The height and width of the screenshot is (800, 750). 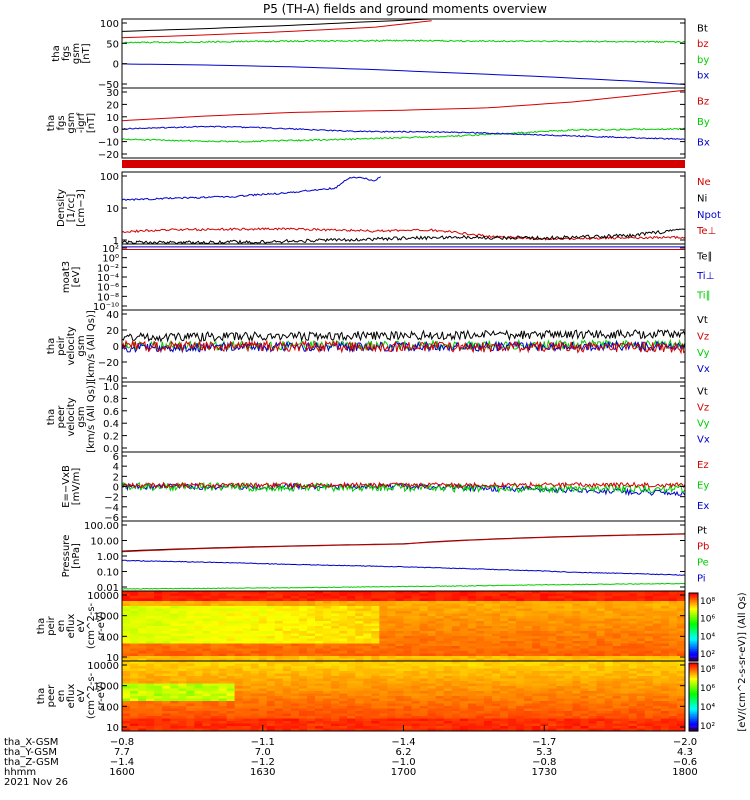 What do you see at coordinates (703, 465) in the screenshot?
I see `legend-Ez: Ez` at bounding box center [703, 465].